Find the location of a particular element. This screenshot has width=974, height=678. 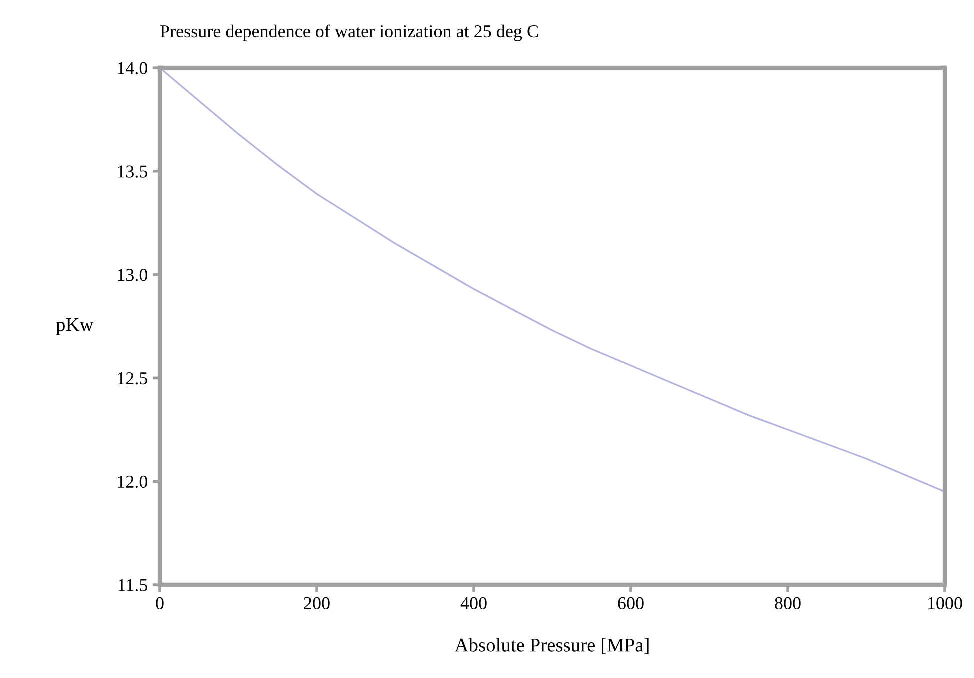

x-tick-label: 400 is located at coordinates (473, 603).